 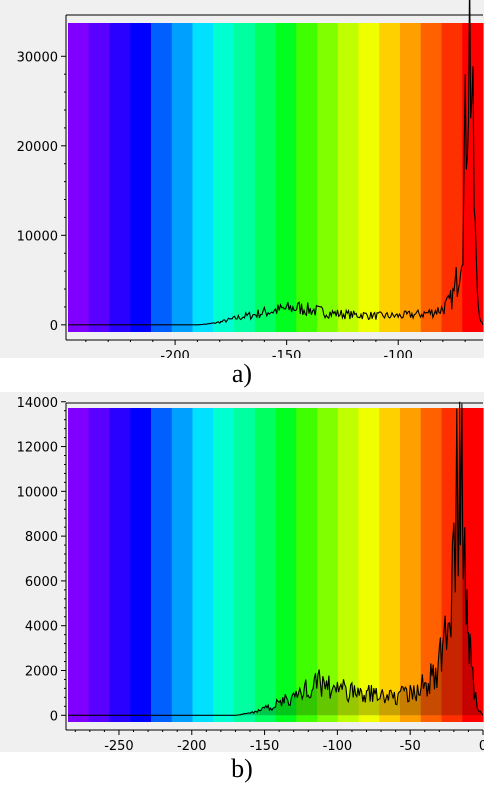 I want to click on y-tick-label: 14000, so click(x=37, y=403).